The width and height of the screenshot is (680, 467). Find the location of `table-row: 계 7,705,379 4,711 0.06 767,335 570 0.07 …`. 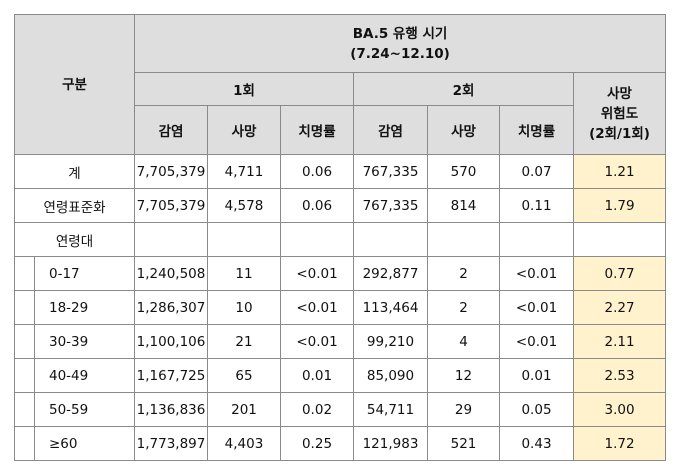

table-row: 계 7,705,379 4,711 0.06 767,335 570 0.07 … is located at coordinates (340, 171).